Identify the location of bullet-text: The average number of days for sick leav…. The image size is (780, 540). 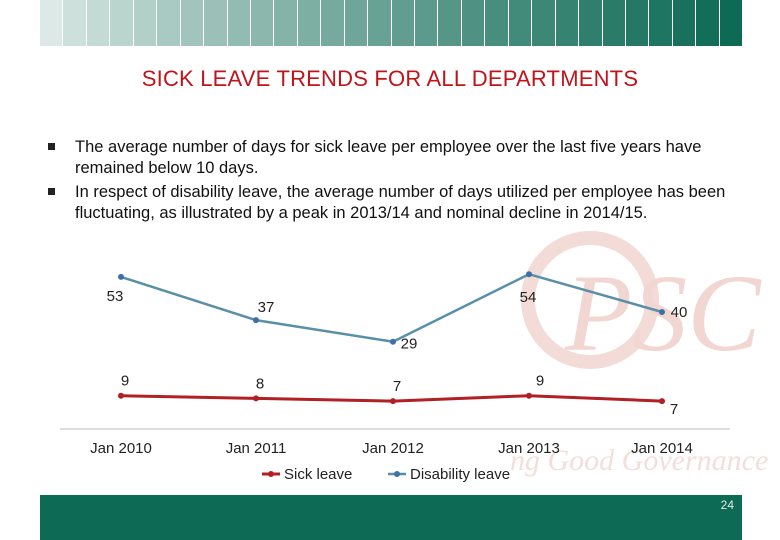
(388, 157).